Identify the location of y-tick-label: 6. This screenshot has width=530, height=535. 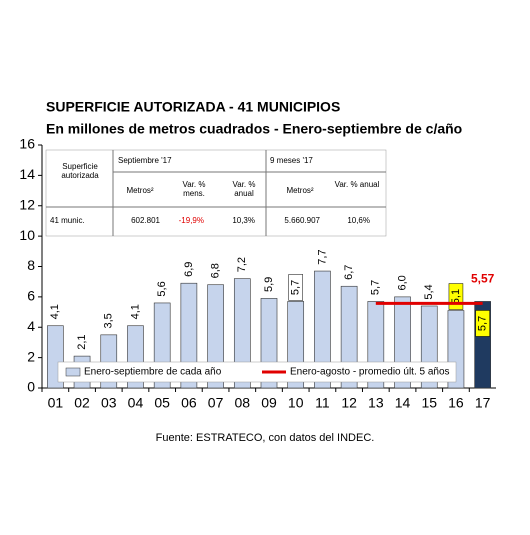
(31, 296).